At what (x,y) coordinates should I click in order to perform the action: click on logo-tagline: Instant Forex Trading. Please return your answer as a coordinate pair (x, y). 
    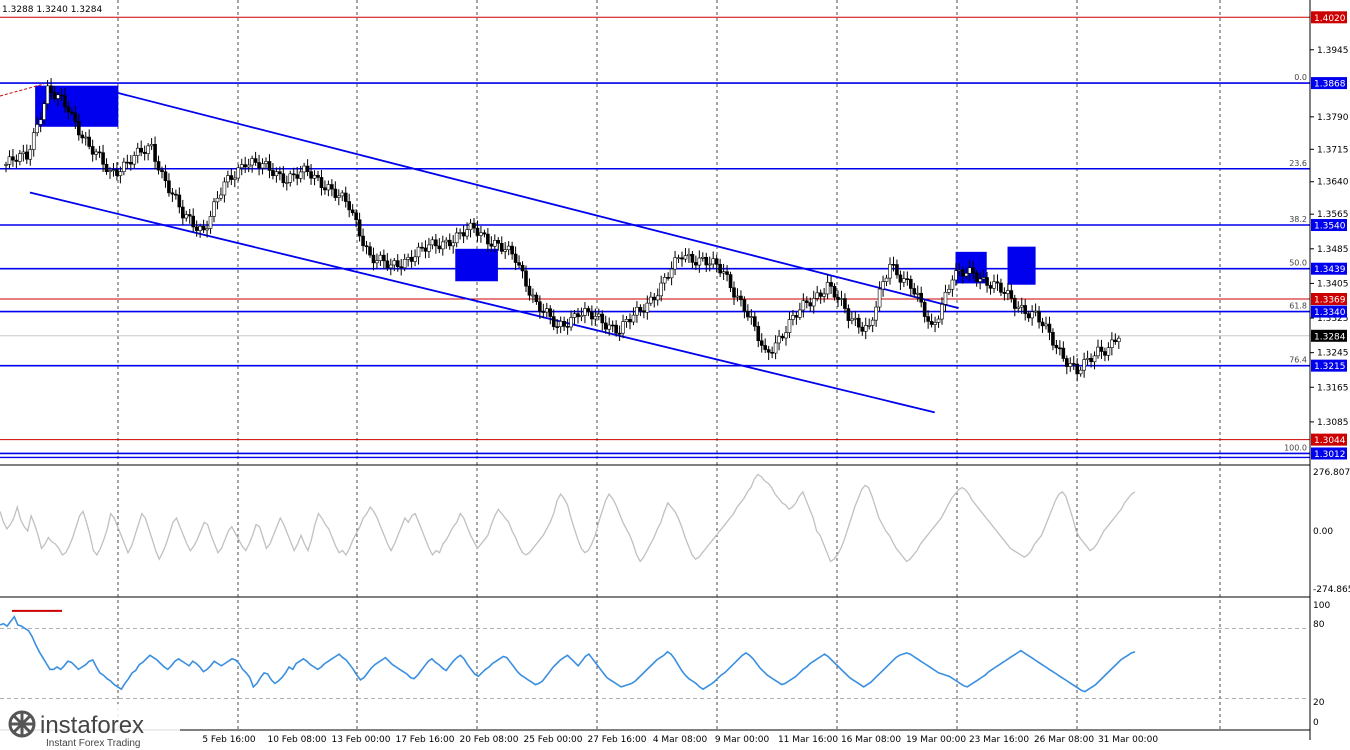
    Looking at the image, I should click on (93, 743).